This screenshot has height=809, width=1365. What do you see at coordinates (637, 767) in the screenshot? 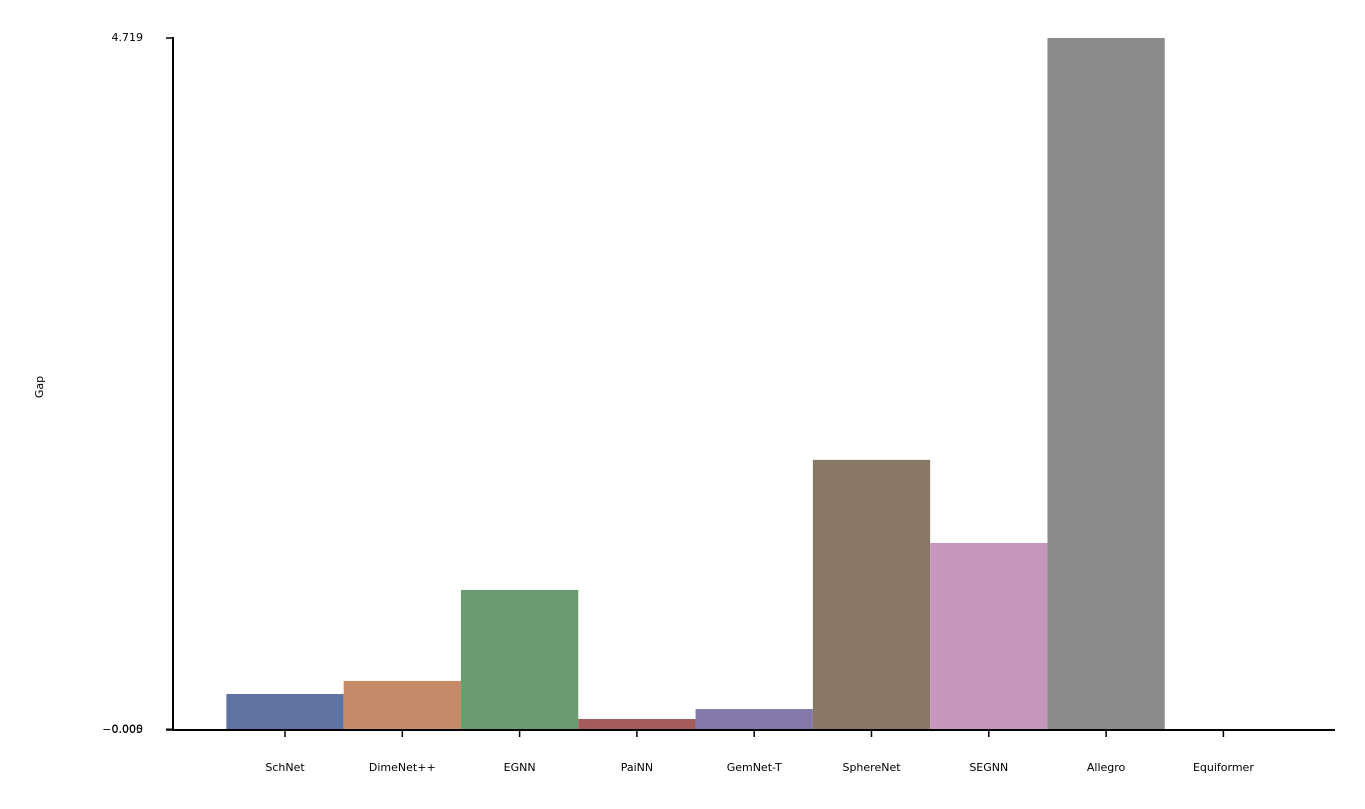
I see `x-tick-label: PaiNN` at bounding box center [637, 767].